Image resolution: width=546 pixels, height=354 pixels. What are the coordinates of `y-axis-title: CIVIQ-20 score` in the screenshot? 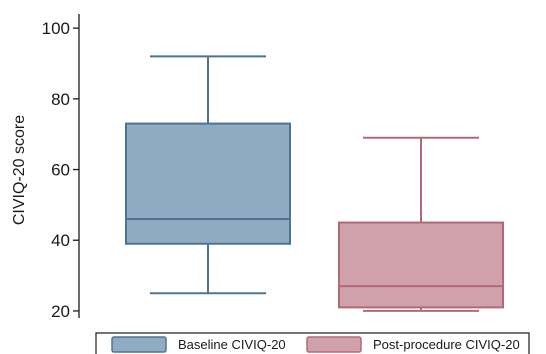 It's located at (19, 170).